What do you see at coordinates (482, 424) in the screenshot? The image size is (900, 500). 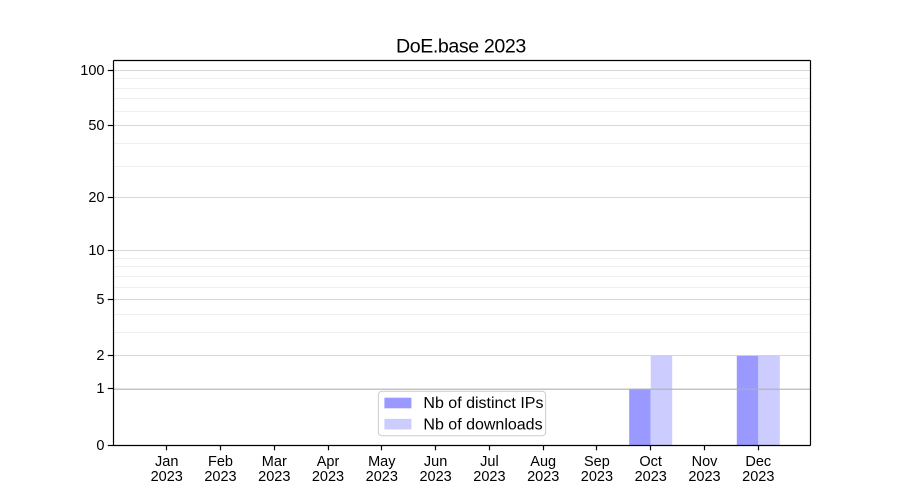 I see `svg-text: Nb of downloads` at bounding box center [482, 424].